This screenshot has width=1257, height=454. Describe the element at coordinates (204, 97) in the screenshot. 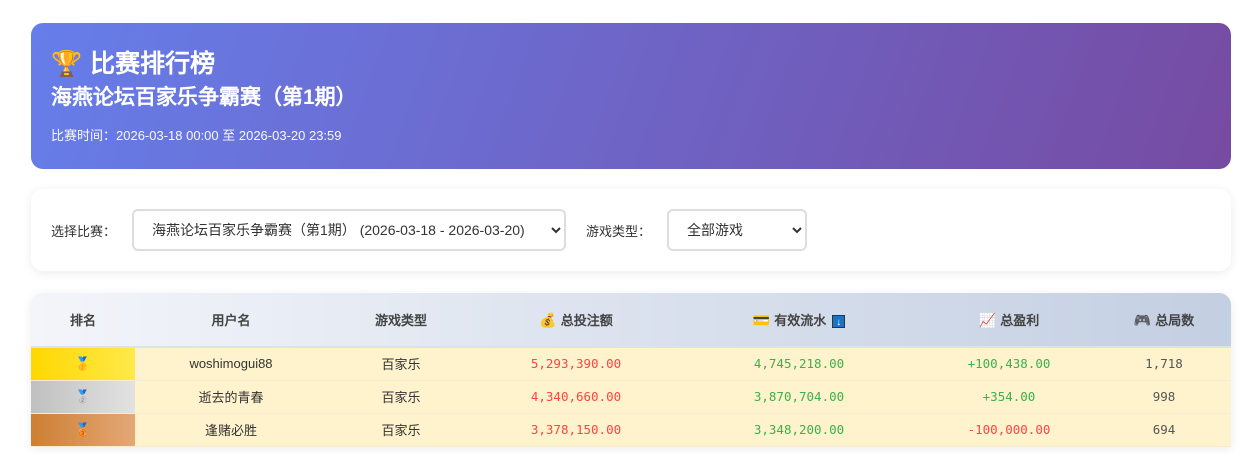

I see `contest-name: 海燕论坛百家乐争霸赛（第1期）` at that location.